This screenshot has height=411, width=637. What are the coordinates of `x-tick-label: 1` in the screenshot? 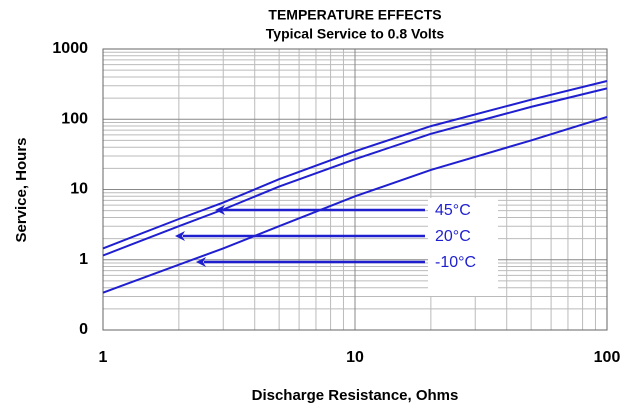 It's located at (103, 357).